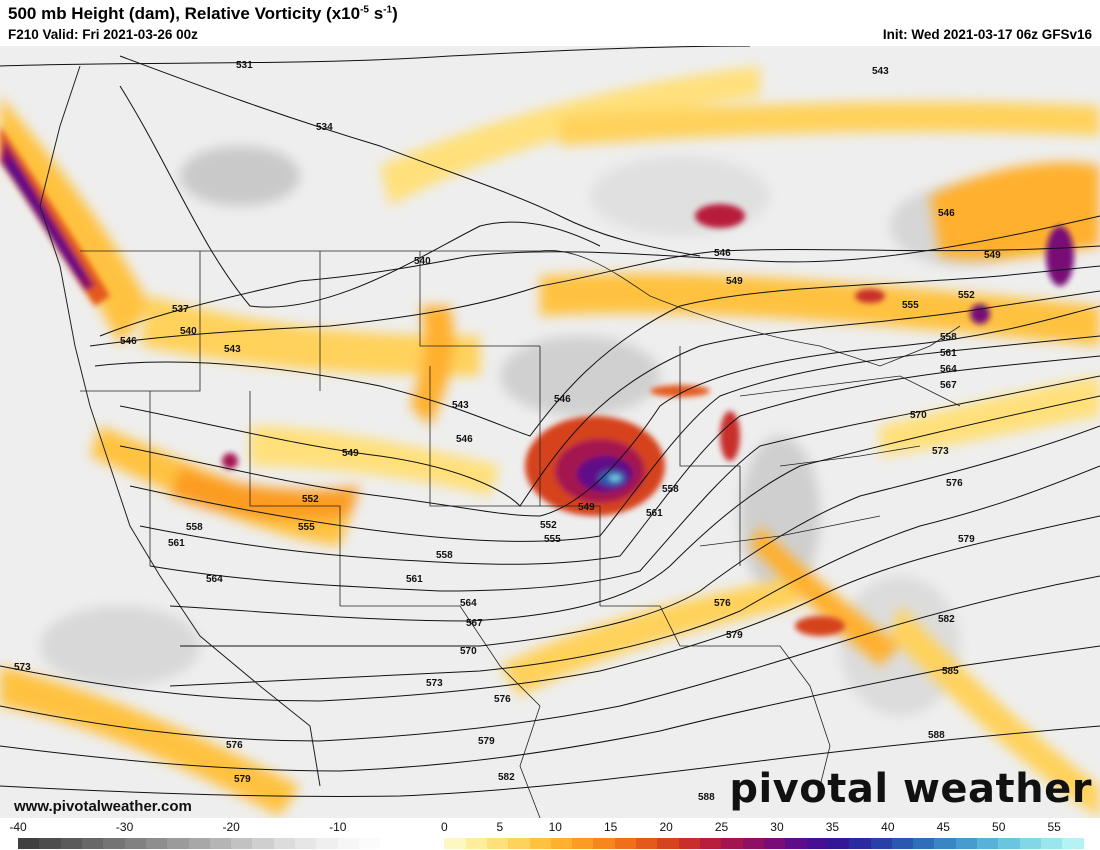 This screenshot has height=850, width=1100. What do you see at coordinates (550, 834) in the screenshot?
I see `colorbar: -40 -30 -20 -10 0 5 10 15 20 25 30 35 40 45 50 55` at bounding box center [550, 834].